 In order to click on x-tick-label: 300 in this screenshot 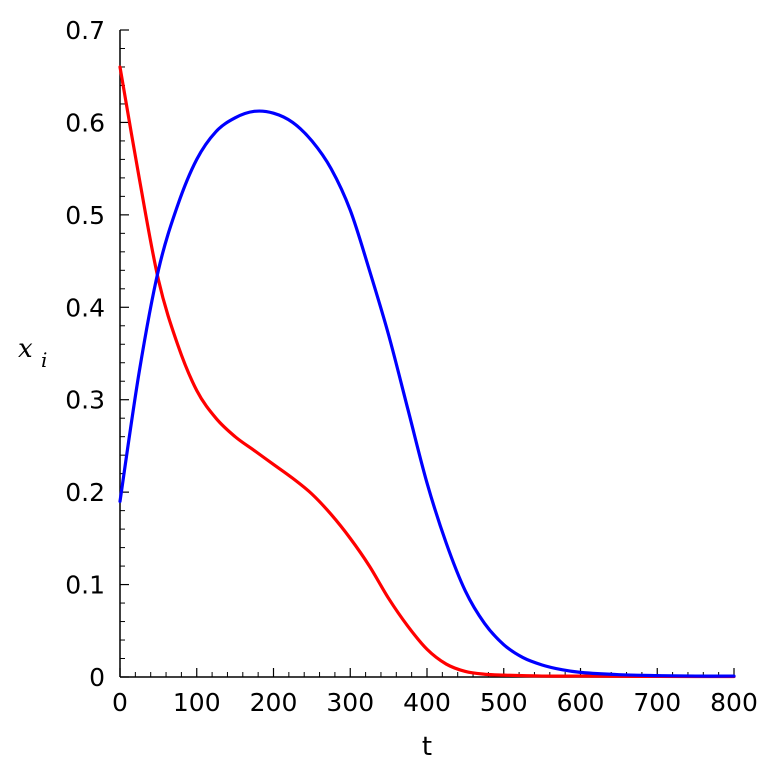, I will do `click(350, 702)`.